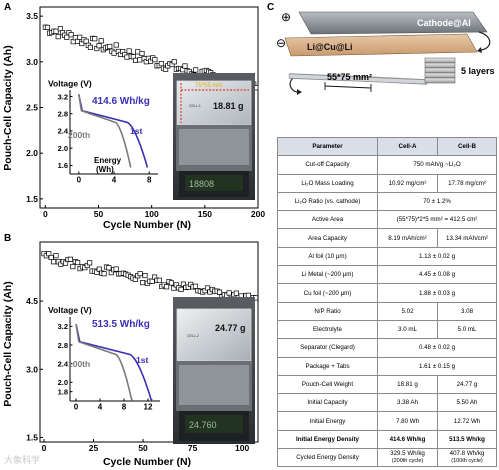 The image size is (499, 470). Describe the element at coordinates (387, 220) in the screenshot. I see `table-row: Active Area (55*75)*2*5 mm² = 412.5 cm²` at that location.